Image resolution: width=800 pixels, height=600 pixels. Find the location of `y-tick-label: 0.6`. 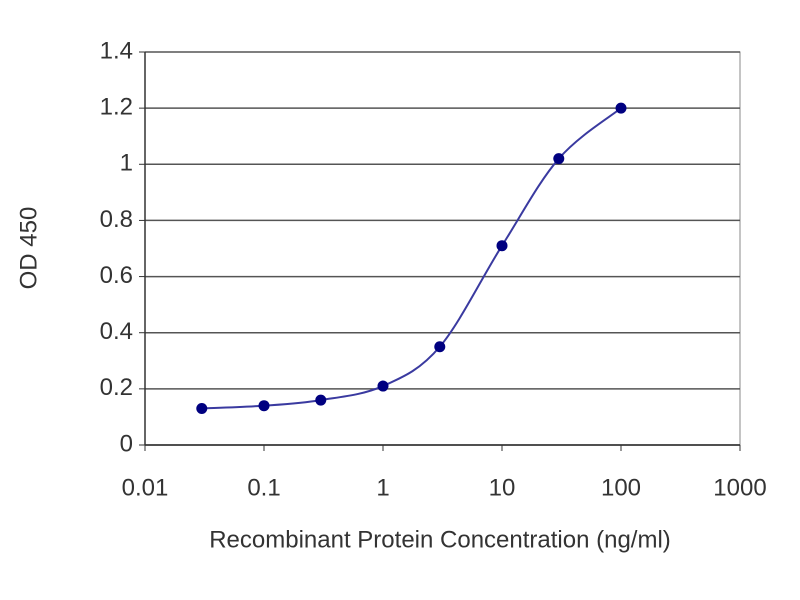

y-tick-label: 0.6 is located at coordinates (116, 275).